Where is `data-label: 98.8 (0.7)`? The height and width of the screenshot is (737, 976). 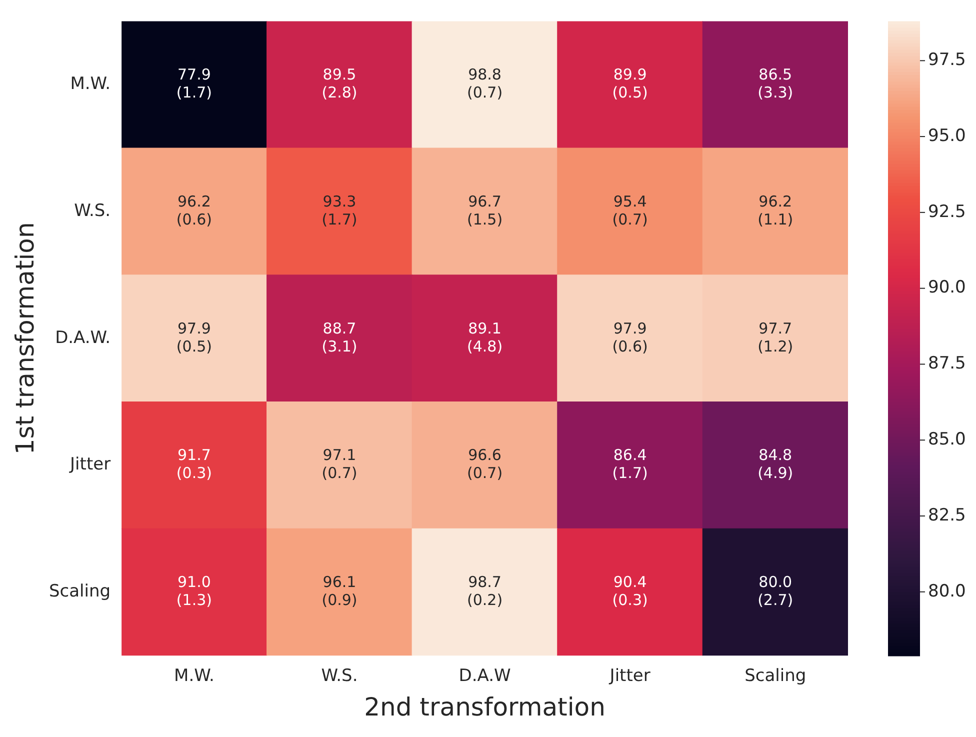
data-label: 98.8 (0.7) is located at coordinates (485, 84).